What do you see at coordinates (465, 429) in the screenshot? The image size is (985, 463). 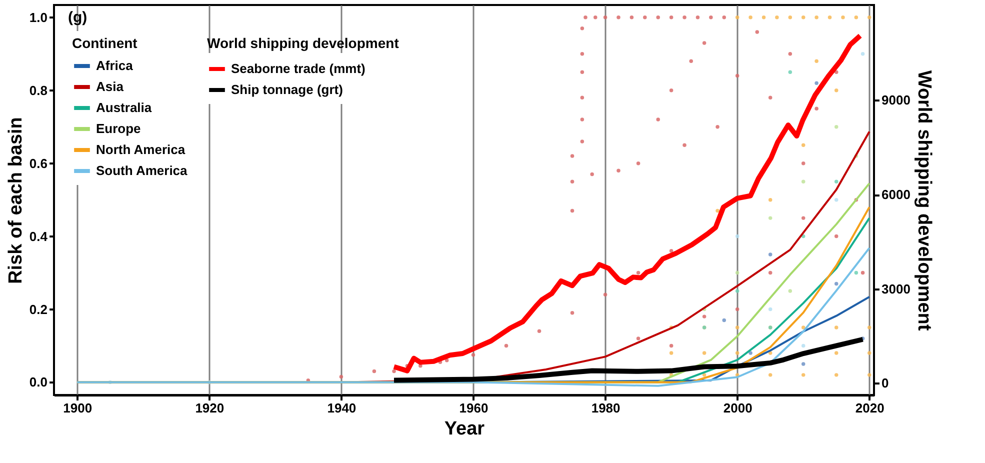 I see `x-axis-title: Year` at bounding box center [465, 429].